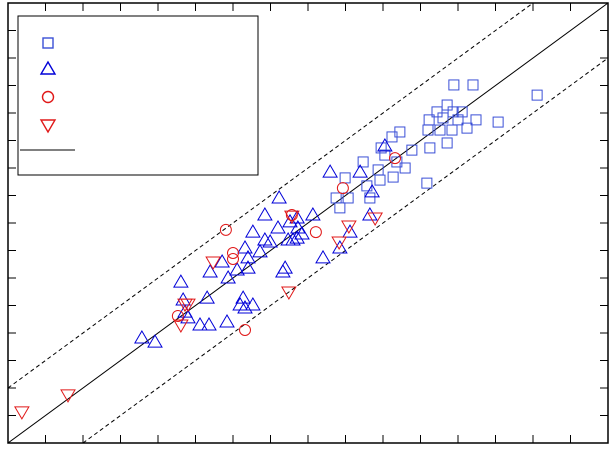 This screenshot has height=454, width=610. I want to click on legend-box, so click(138, 95).